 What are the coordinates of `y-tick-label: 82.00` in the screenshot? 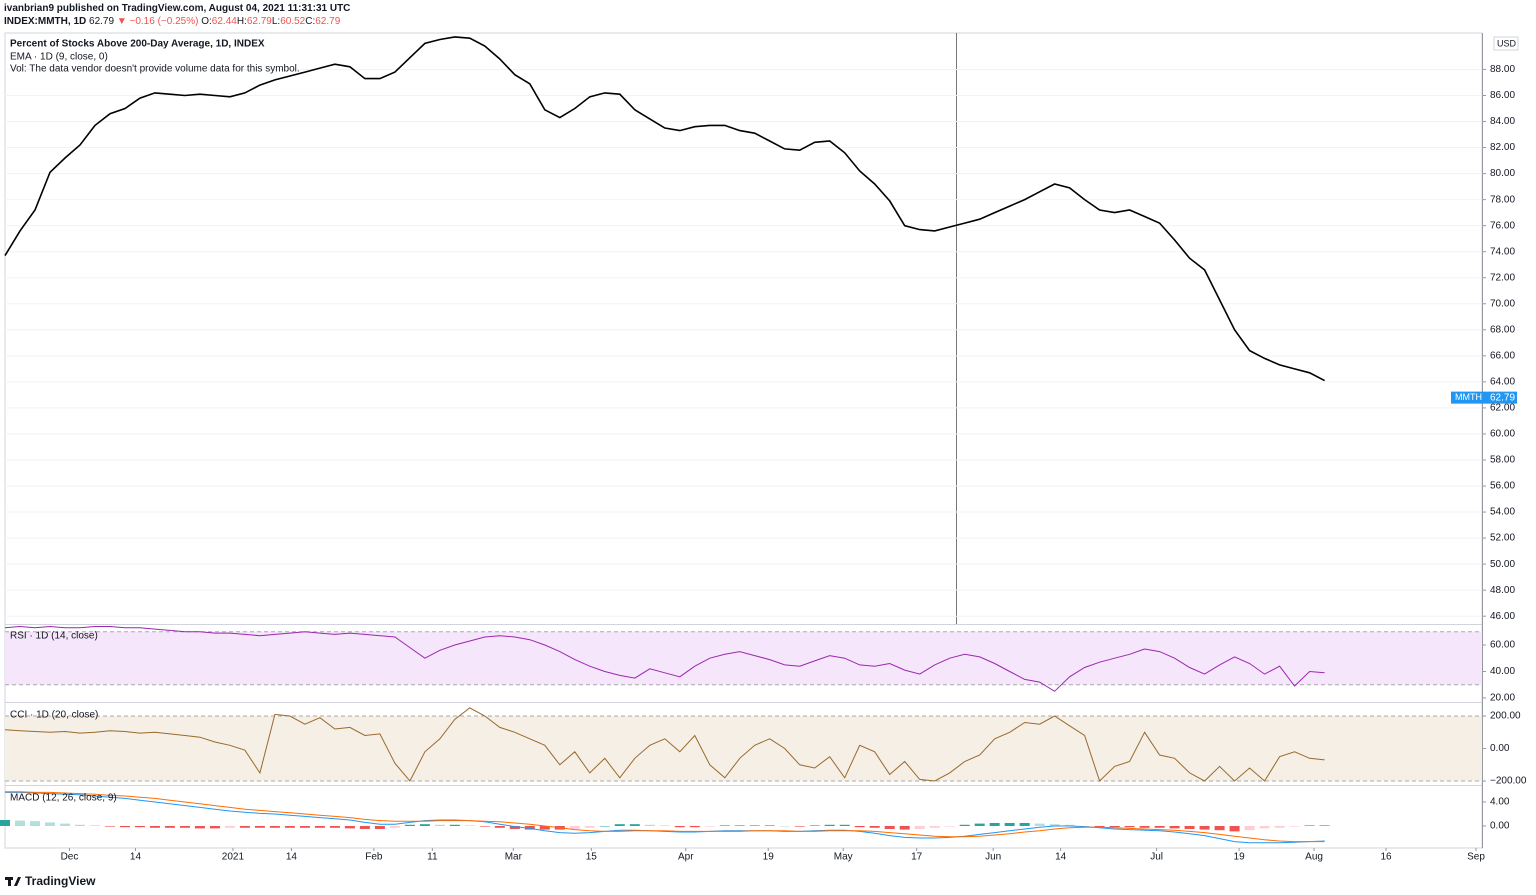 It's located at (1502, 147).